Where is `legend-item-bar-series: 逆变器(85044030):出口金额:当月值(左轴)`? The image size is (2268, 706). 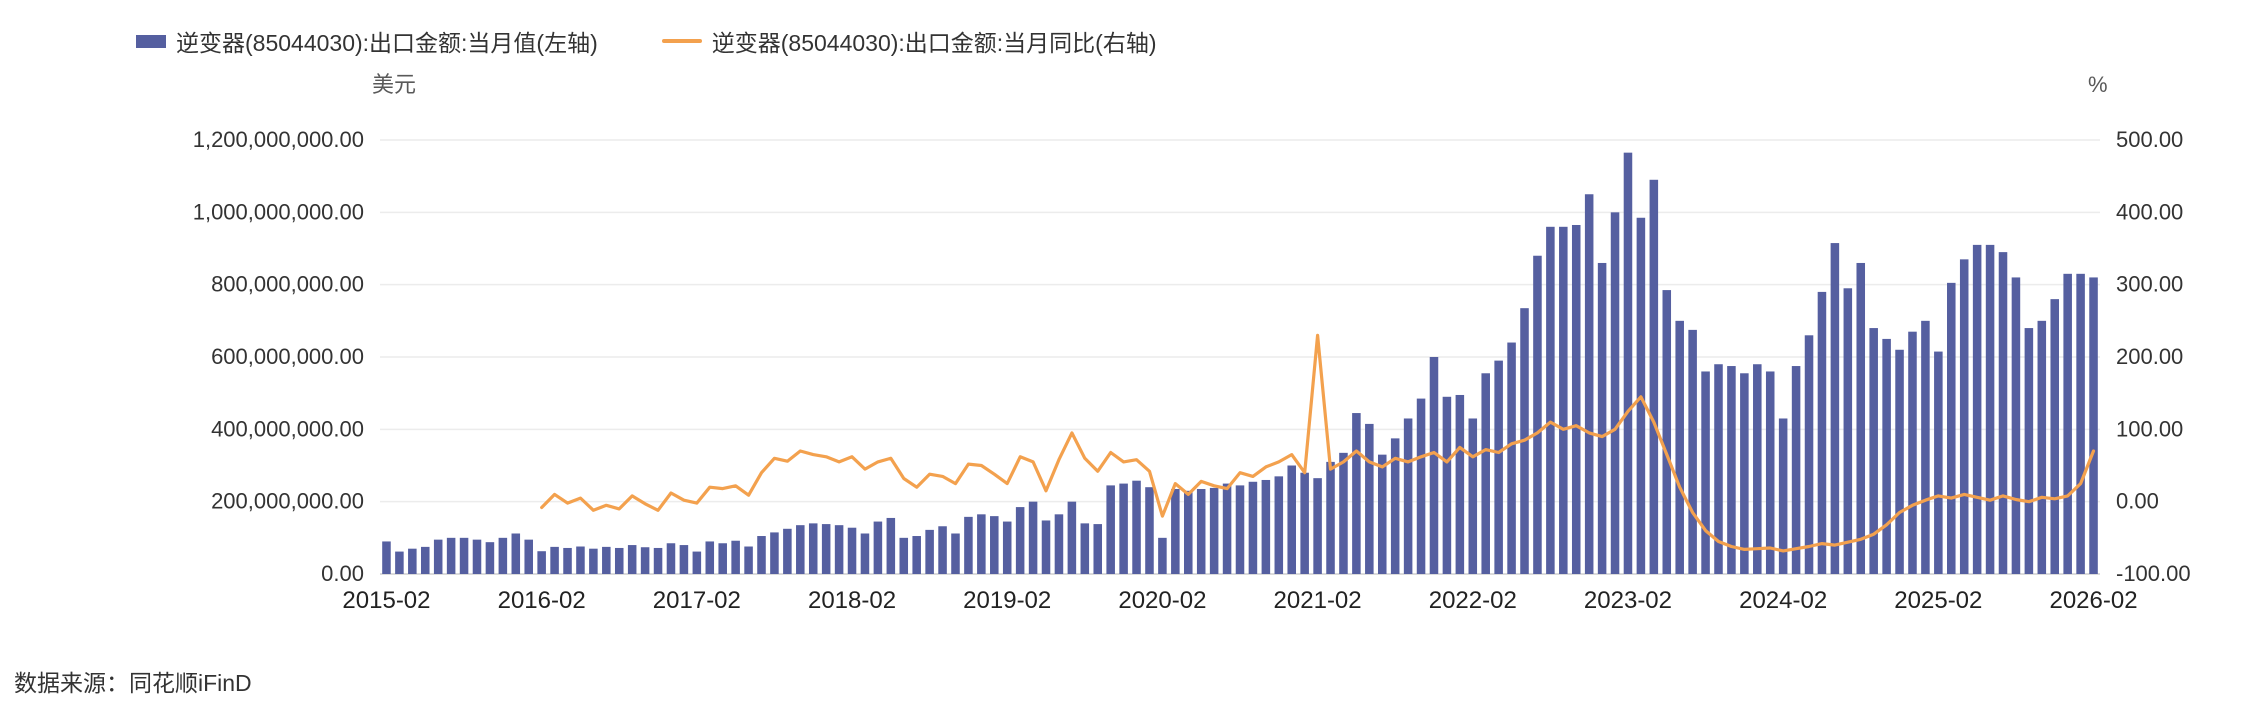
legend-item-bar-series: 逆变器(85044030):出口金额:当月值(左轴) is located at coordinates (367, 41).